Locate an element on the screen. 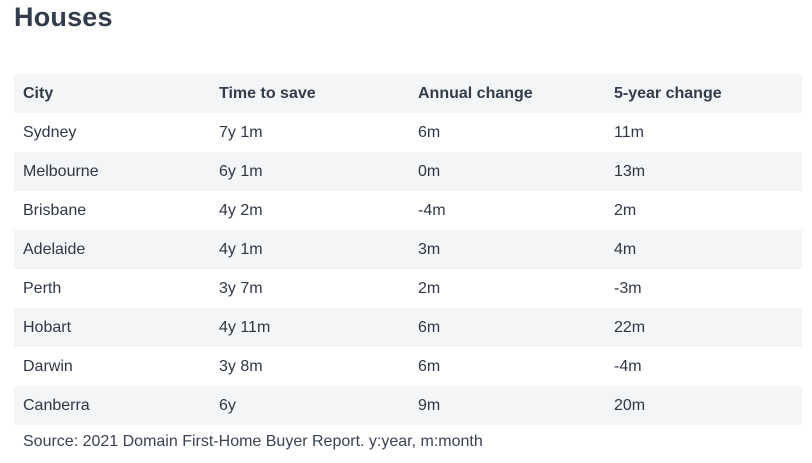 The width and height of the screenshot is (812, 463). table-row: Hobart 4y 11m 6m 22m is located at coordinates (408, 327).